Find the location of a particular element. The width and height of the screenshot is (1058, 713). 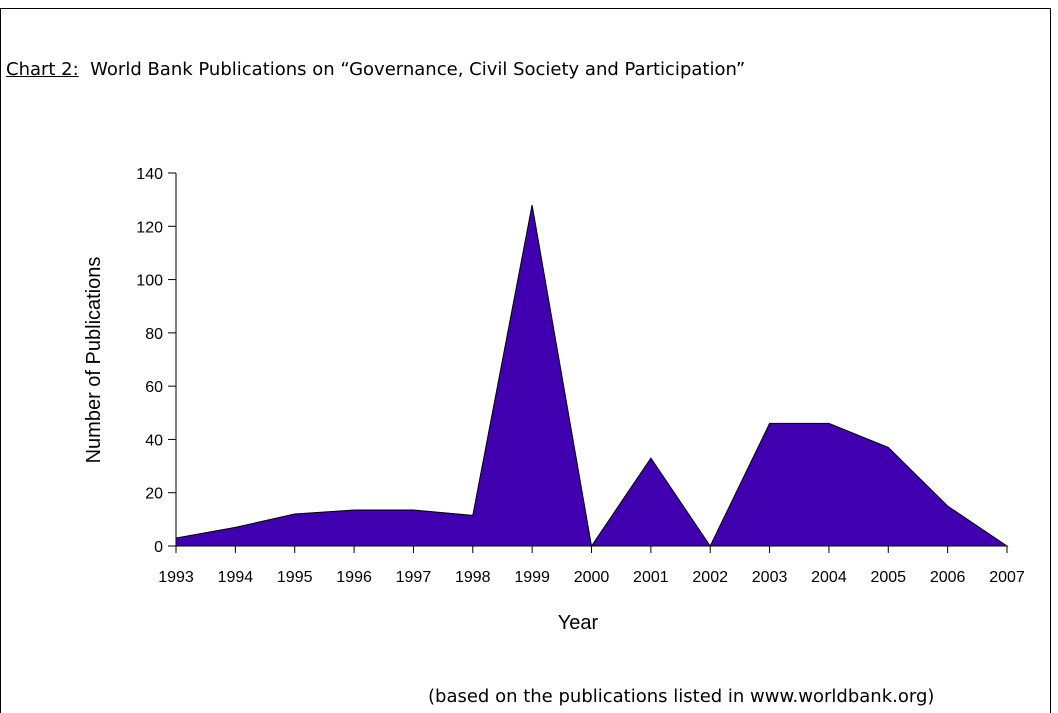

x-tick-label: 1996 is located at coordinates (354, 577).